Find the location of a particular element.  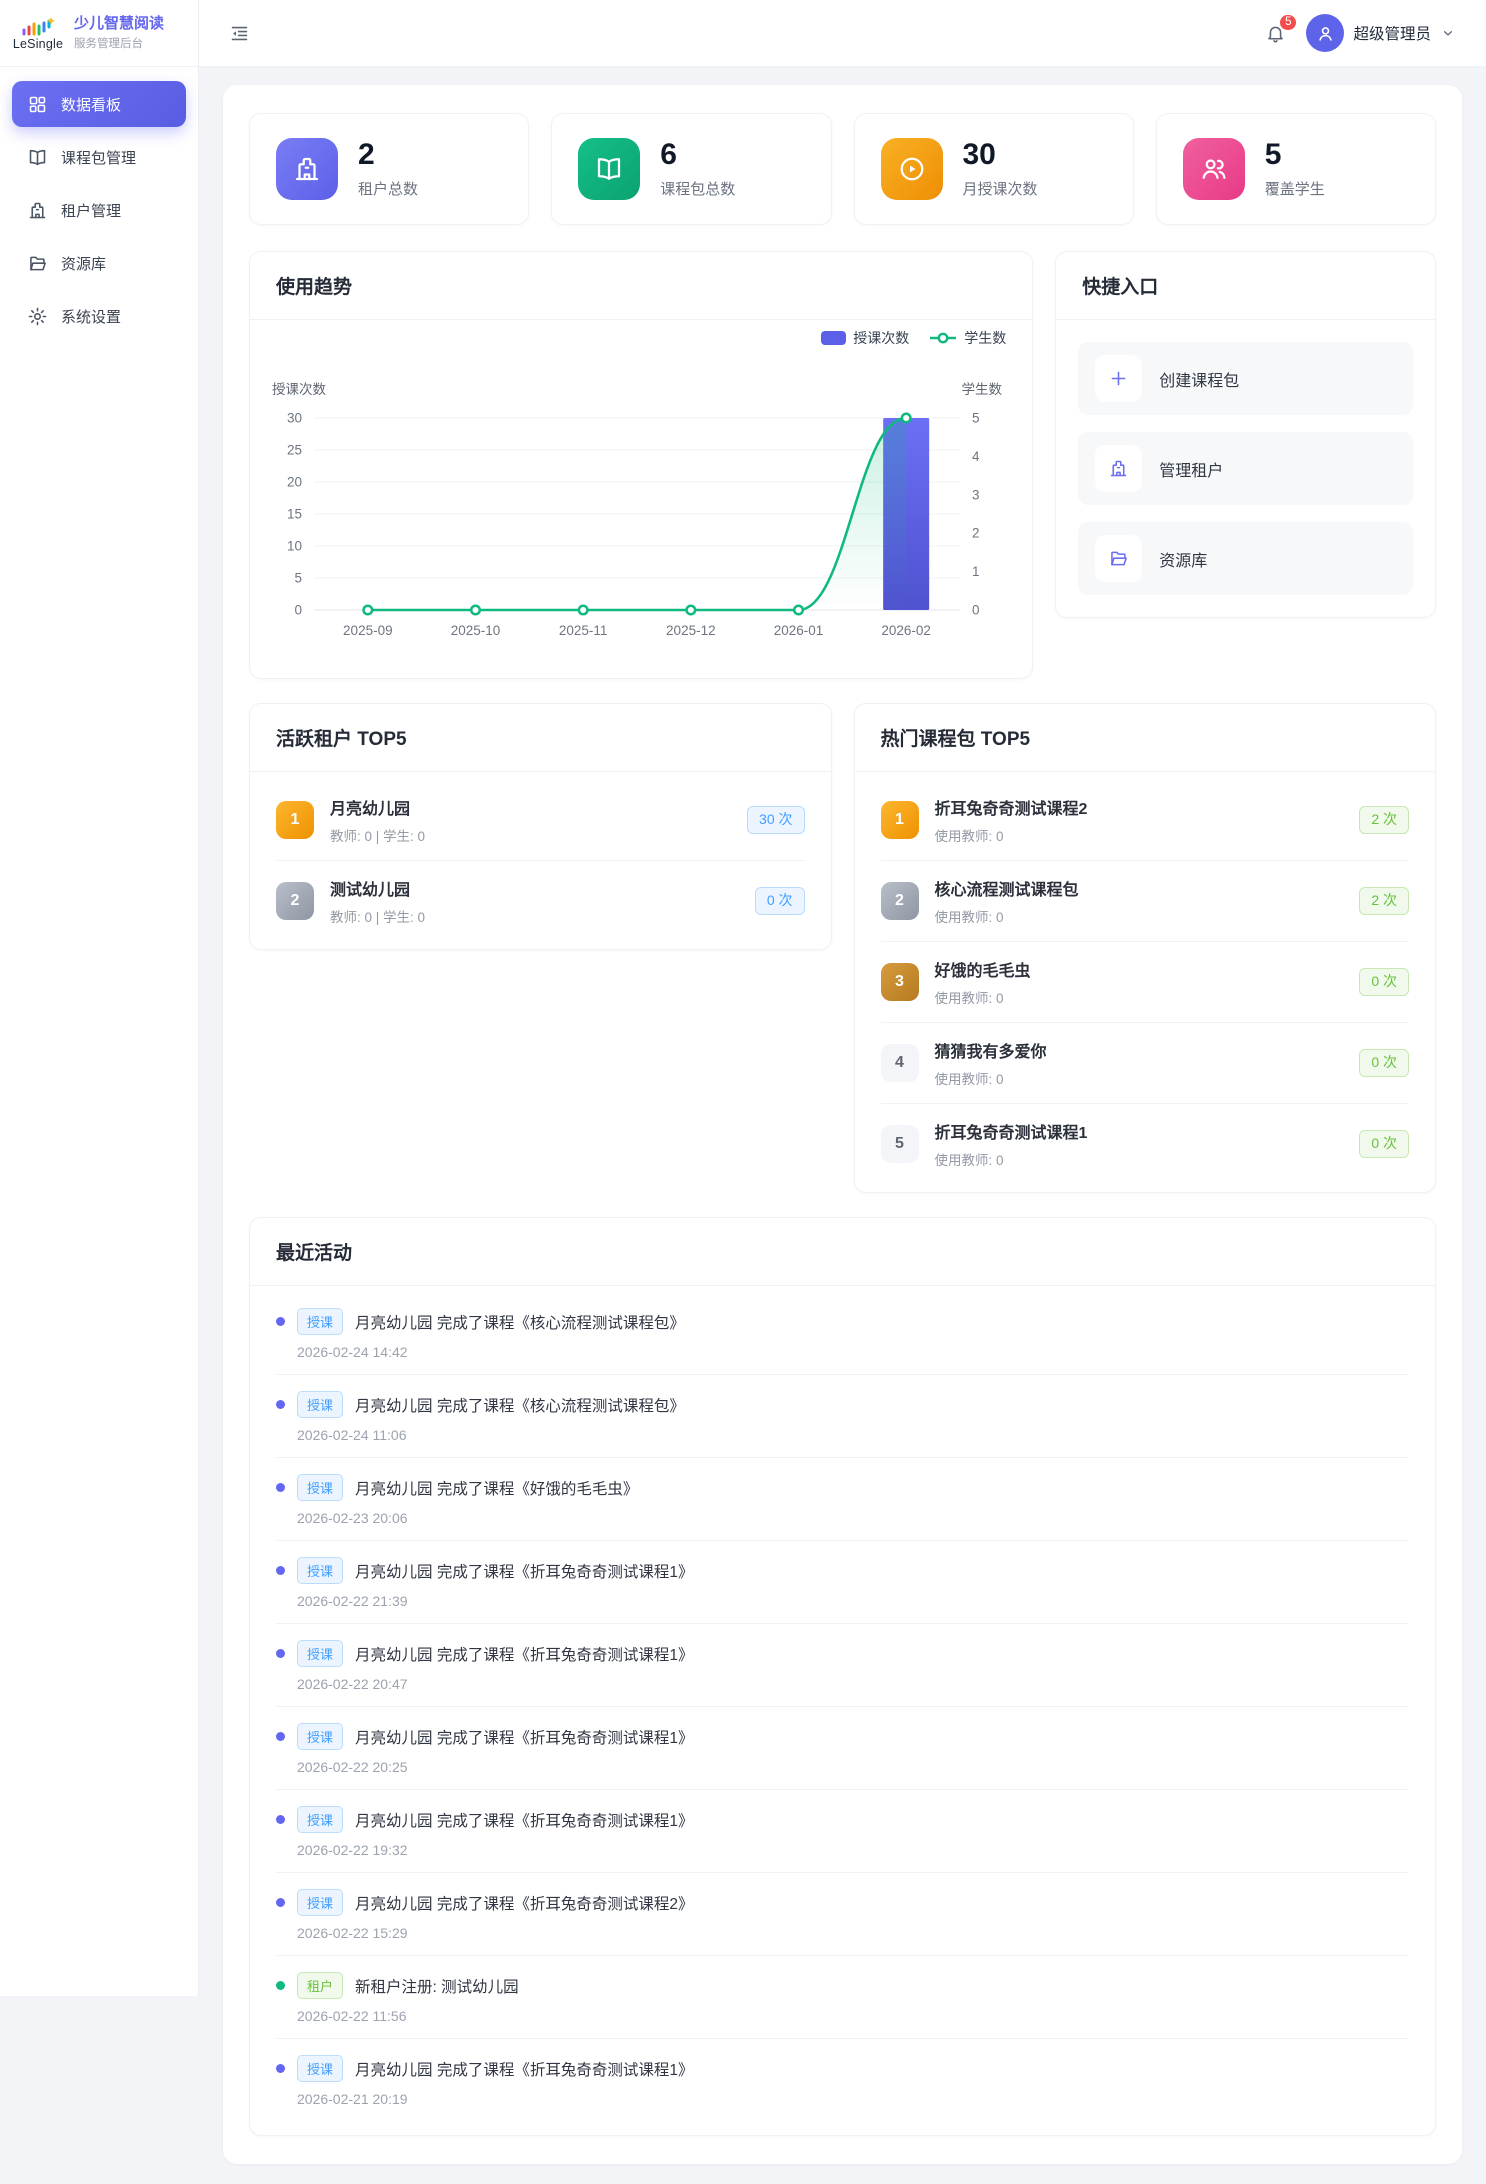

top-item-name: 折耳兔奇奇测试课程1 is located at coordinates (1011, 1133).